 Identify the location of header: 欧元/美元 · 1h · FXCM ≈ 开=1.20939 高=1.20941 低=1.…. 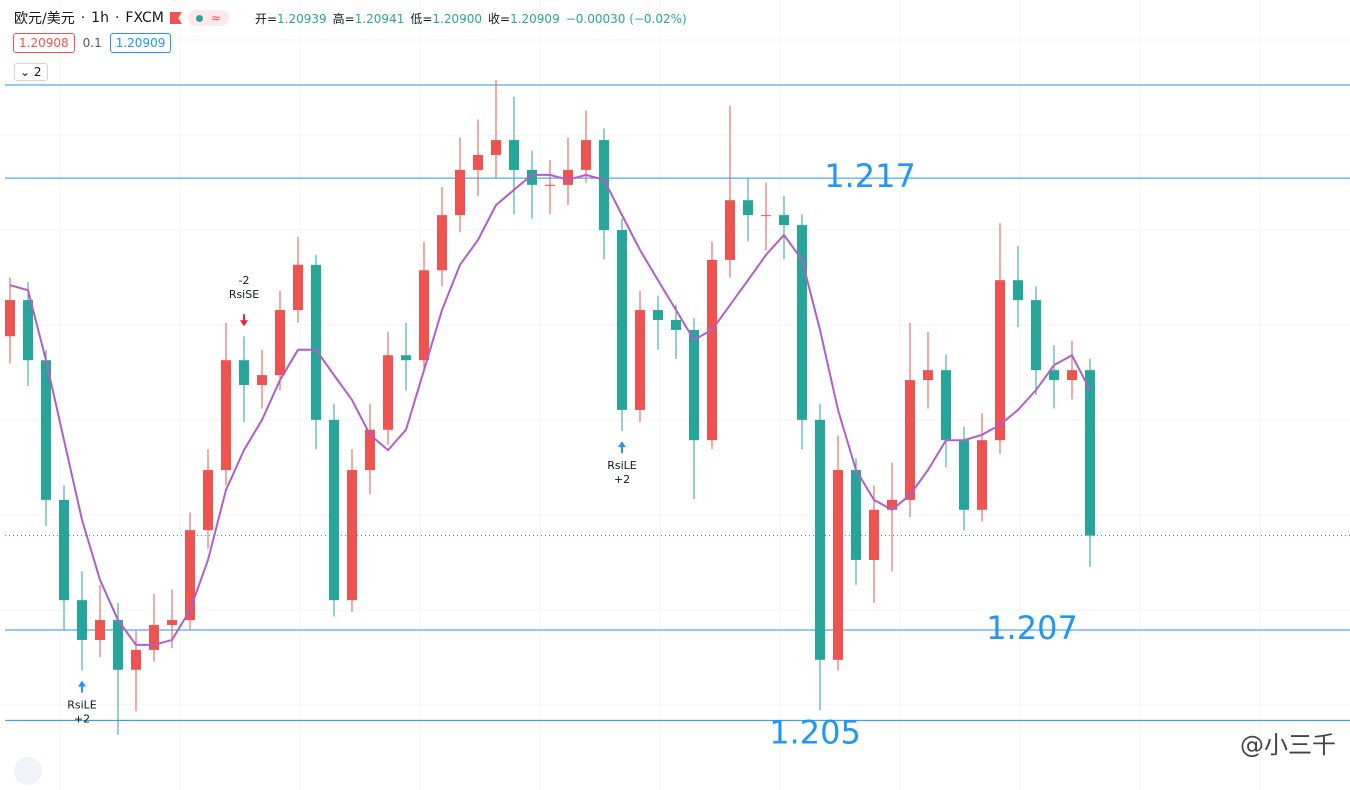
(350, 18).